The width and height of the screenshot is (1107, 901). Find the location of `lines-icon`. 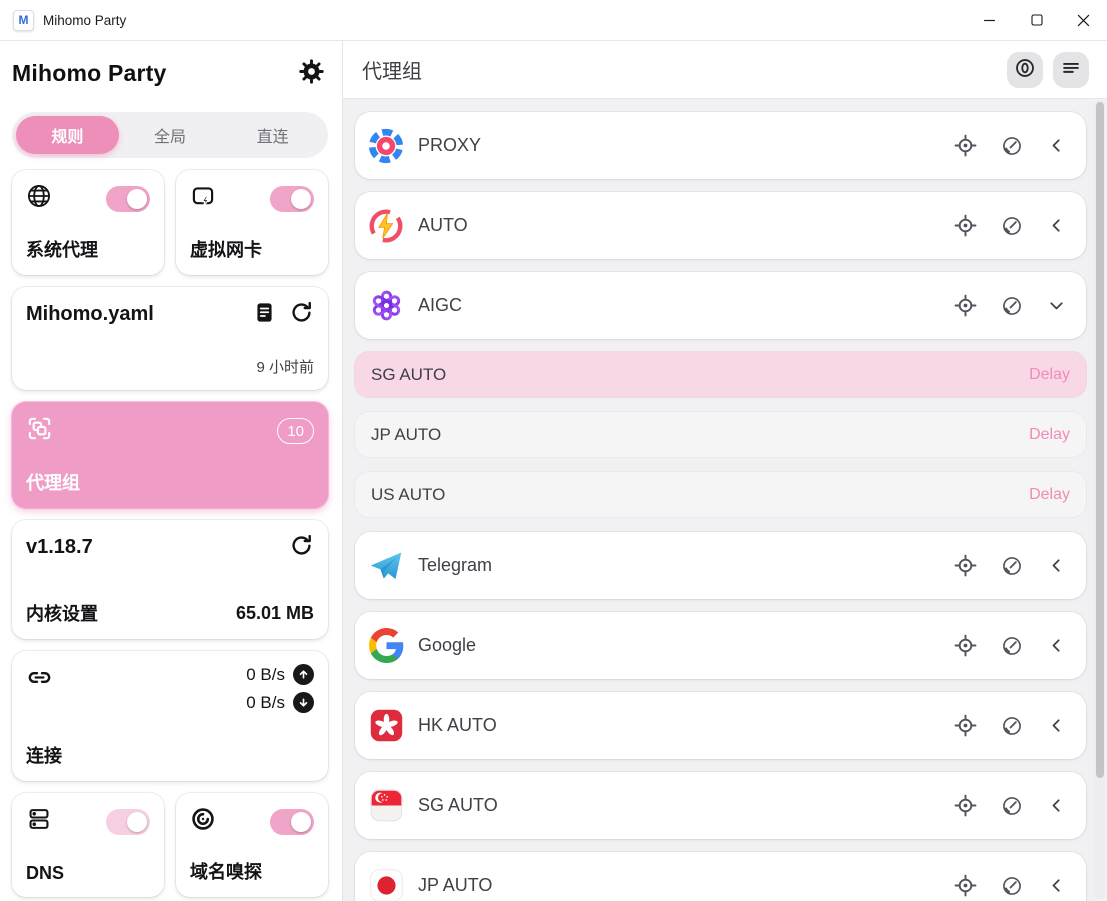

lines-icon is located at coordinates (1071, 69).